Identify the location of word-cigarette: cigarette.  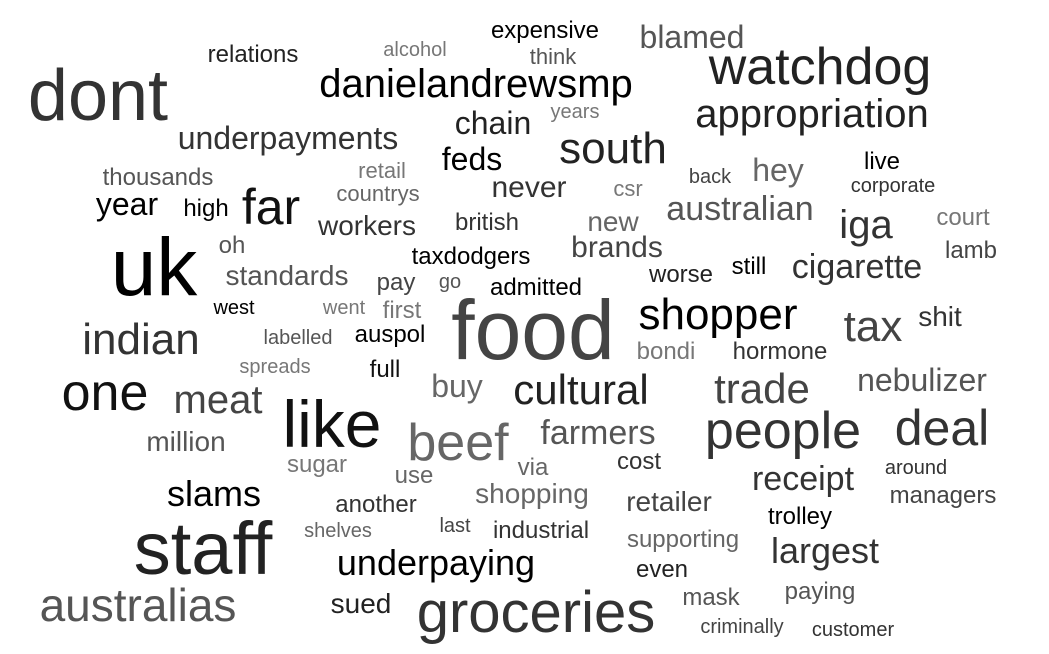
(857, 267).